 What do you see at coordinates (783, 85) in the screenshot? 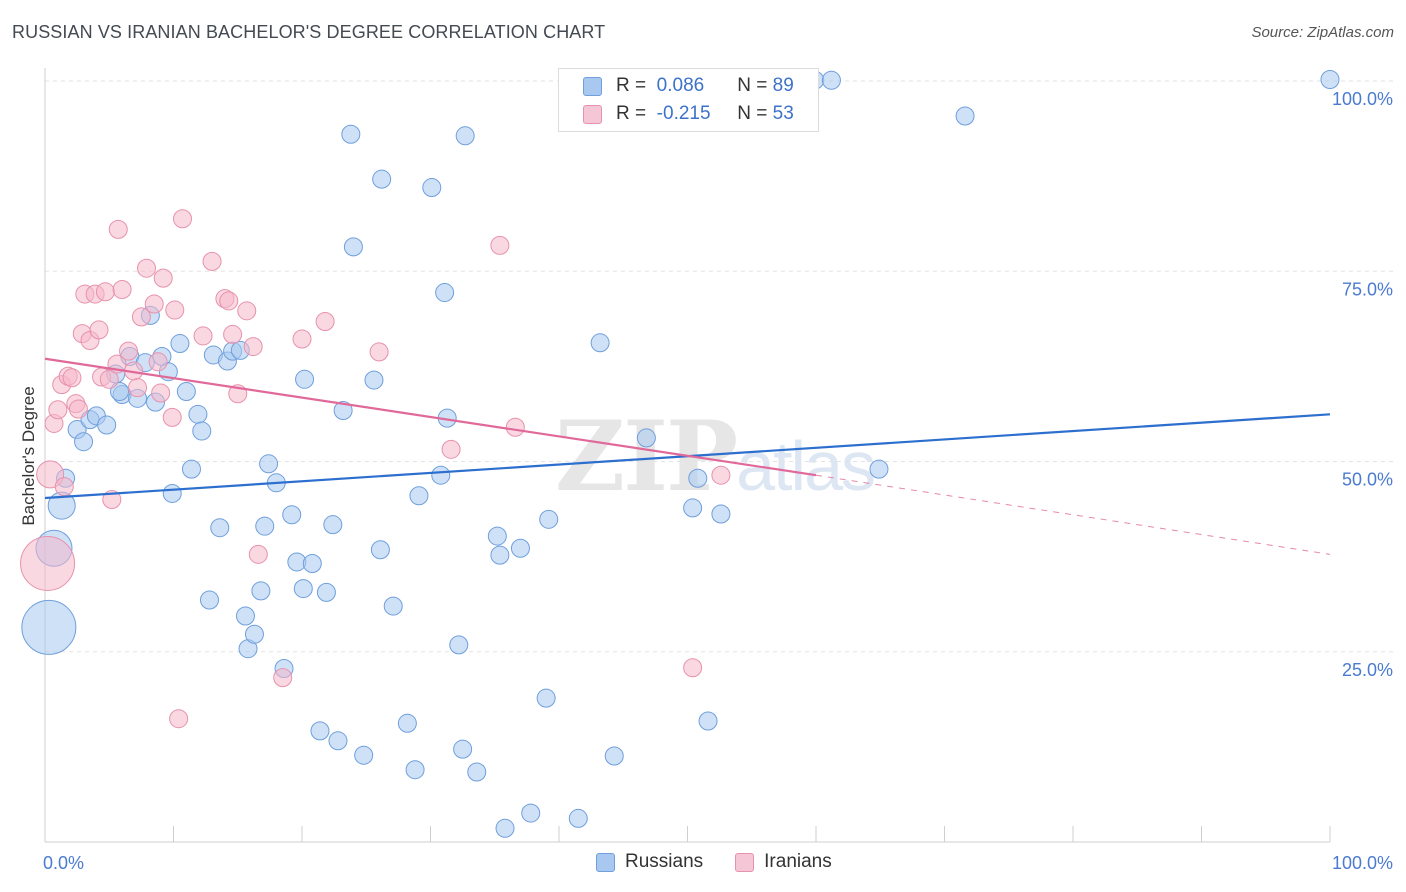
I see `legend-n-value: 89` at bounding box center [783, 85].